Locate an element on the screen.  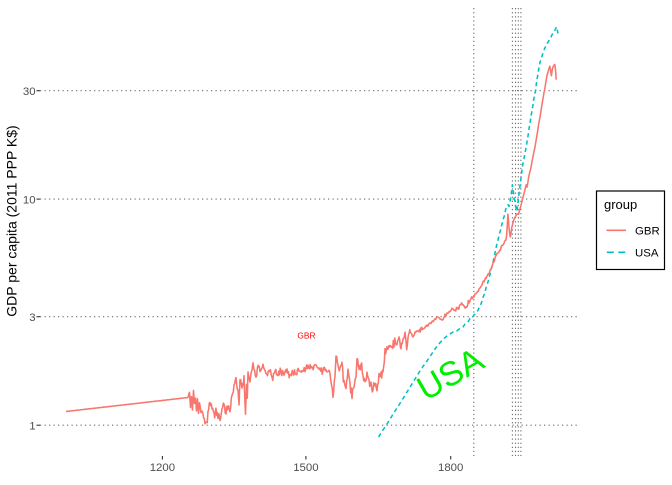
svg-text: 30 is located at coordinates (29, 92).